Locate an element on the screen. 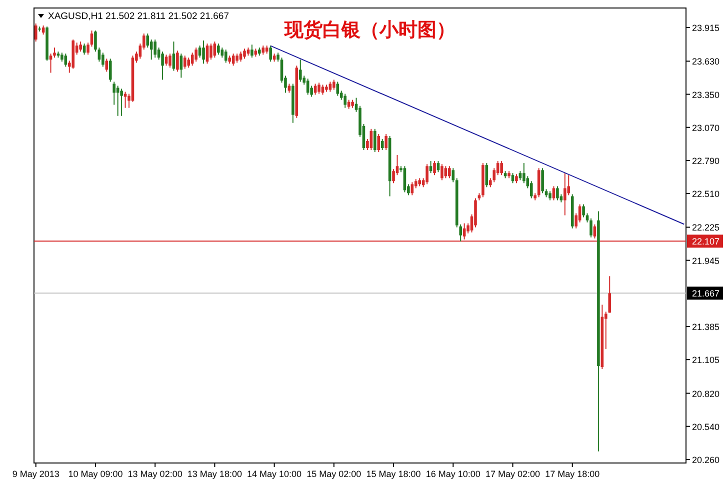 The width and height of the screenshot is (727, 484). y-tick-label: 20.260 is located at coordinates (706, 459).